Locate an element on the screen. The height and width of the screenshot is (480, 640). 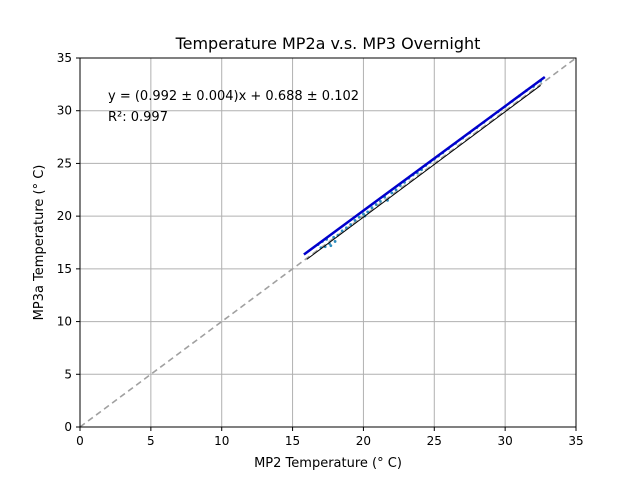
y-tick-label: 30 is located at coordinates (64, 111).